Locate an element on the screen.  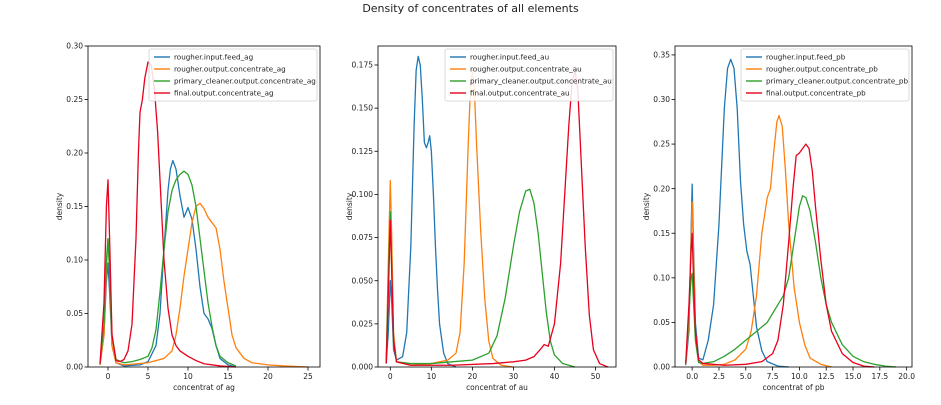
legend-entry-3: primary_cleaner.output.concentrate_ag is located at coordinates (245, 81).